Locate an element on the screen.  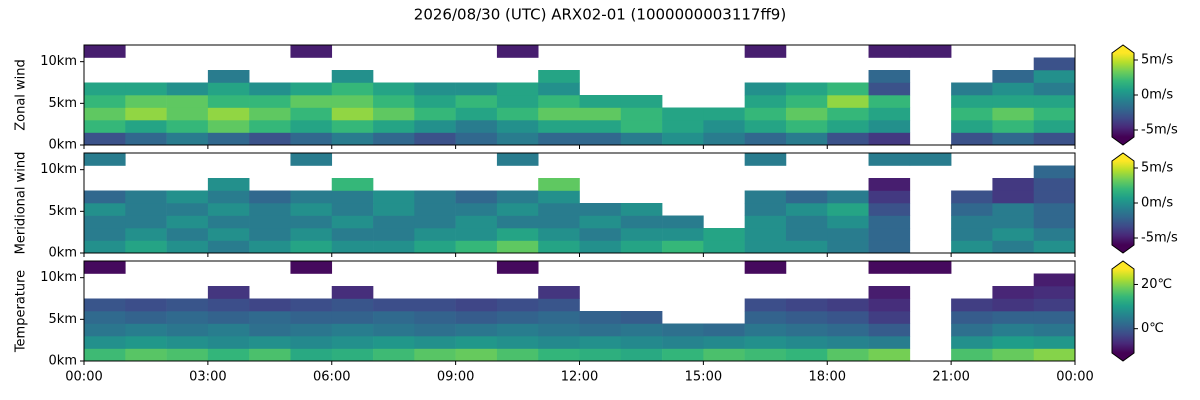
x-tick-label: 18:00 is located at coordinates (827, 377).